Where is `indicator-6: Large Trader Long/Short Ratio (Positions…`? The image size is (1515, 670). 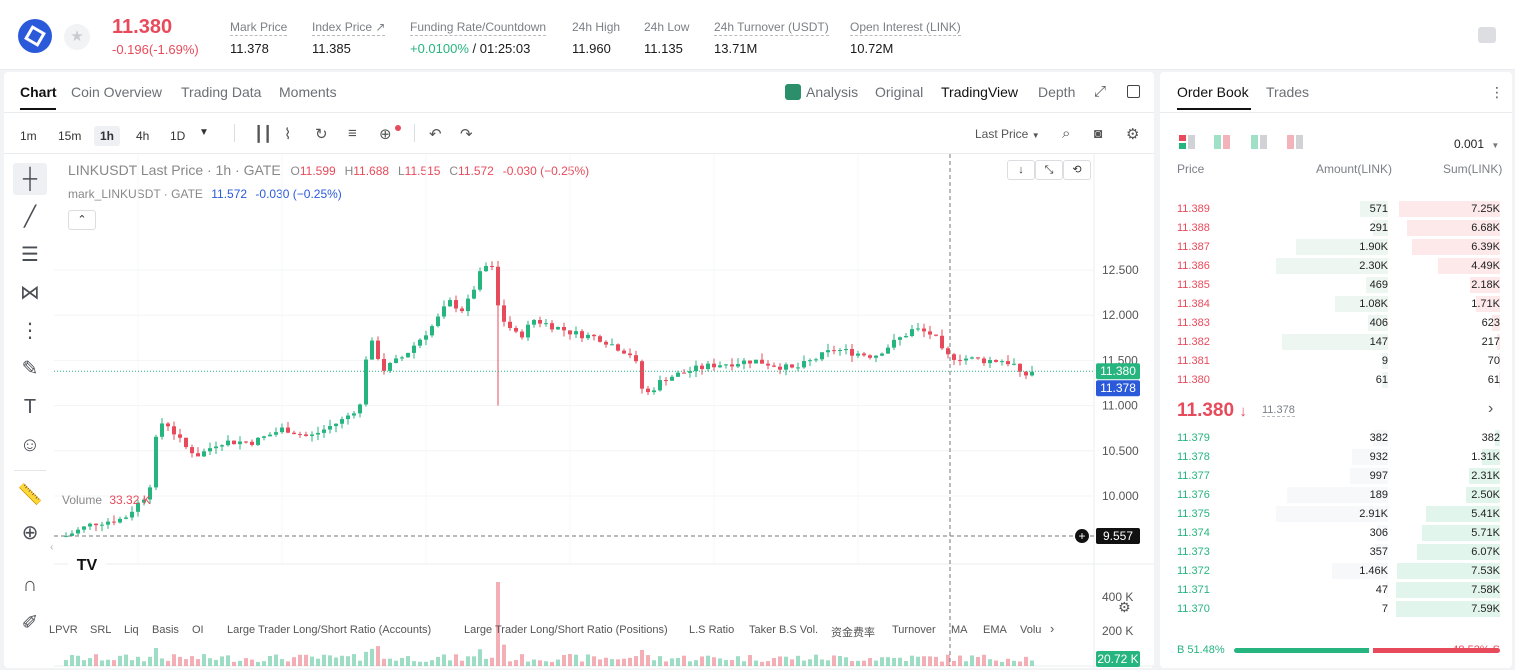
indicator-6: Large Trader Long/Short Ratio (Positions… is located at coordinates (566, 630).